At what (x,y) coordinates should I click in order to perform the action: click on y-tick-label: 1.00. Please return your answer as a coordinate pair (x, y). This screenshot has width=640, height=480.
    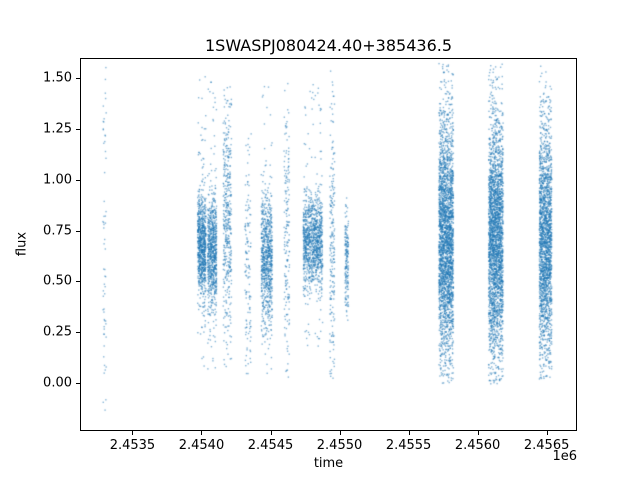
    Looking at the image, I should click on (57, 180).